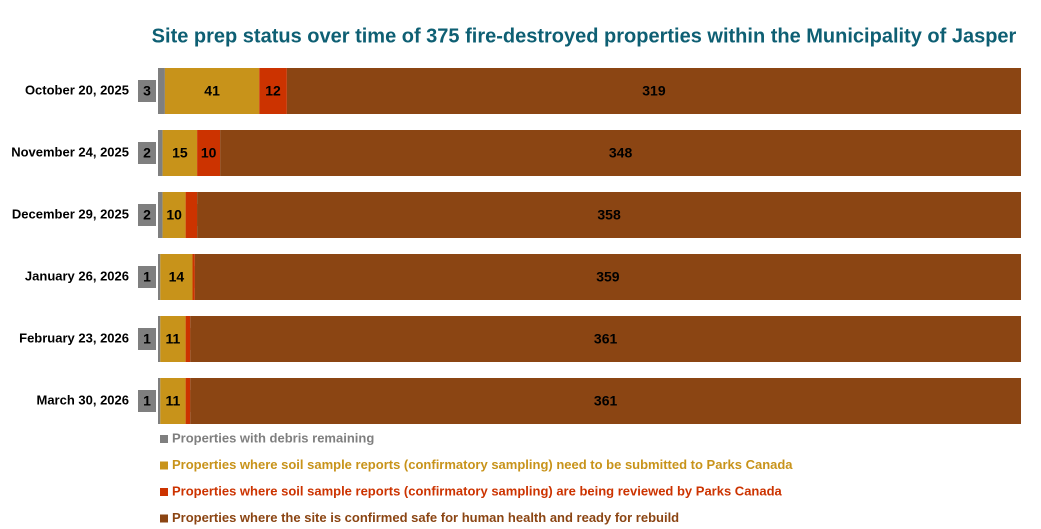 Image resolution: width=1041 pixels, height=529 pixels. I want to click on data-label: 15, so click(180, 153).